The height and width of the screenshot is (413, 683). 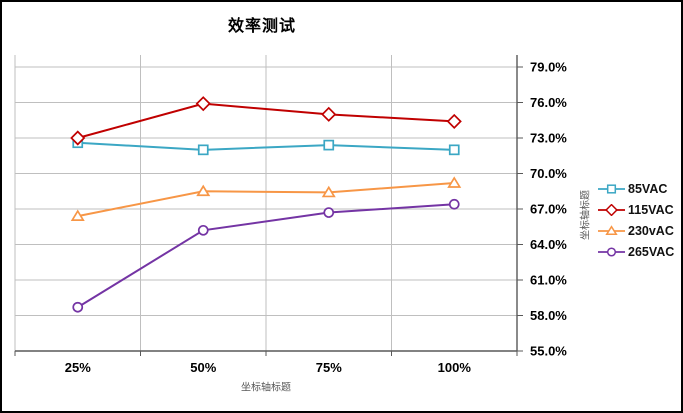 What do you see at coordinates (266, 388) in the screenshot?
I see `x-axis-title: 坐标轴标题` at bounding box center [266, 388].